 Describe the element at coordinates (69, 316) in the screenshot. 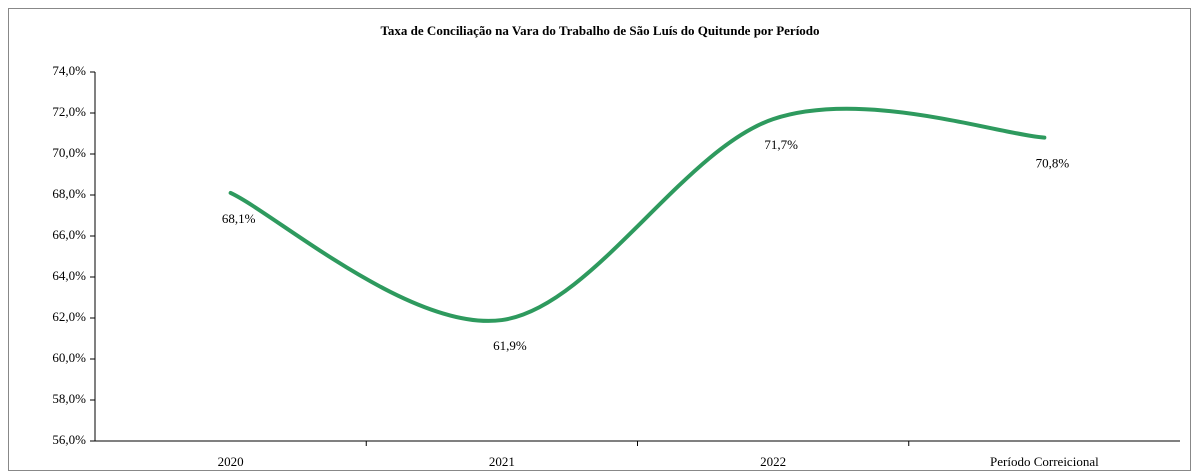

I see `y-tick-label: 62,0%` at that location.